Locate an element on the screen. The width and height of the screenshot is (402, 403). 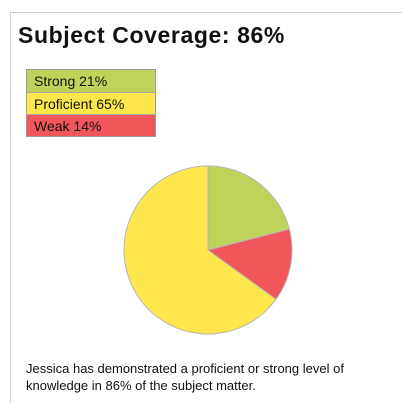
legend-item-strong: Strong 21% is located at coordinates (91, 81).